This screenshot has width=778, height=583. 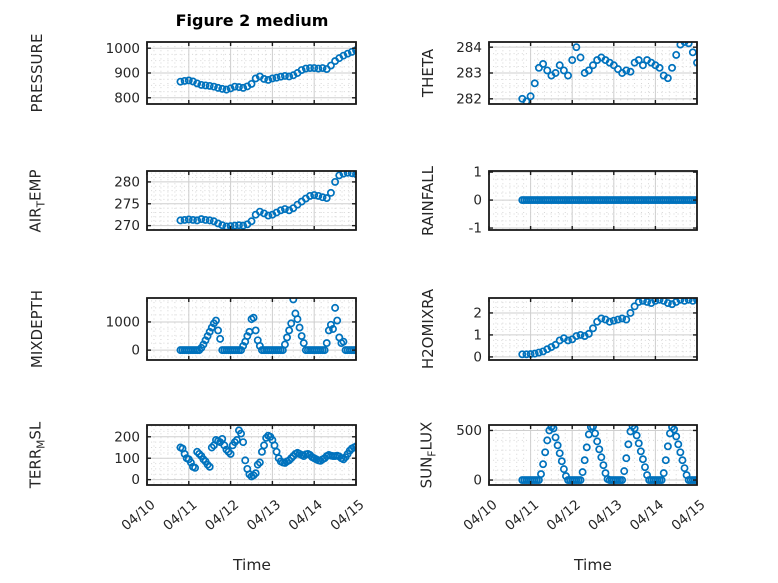 I want to click on xlabel-time-left: Time, so click(x=252, y=565).